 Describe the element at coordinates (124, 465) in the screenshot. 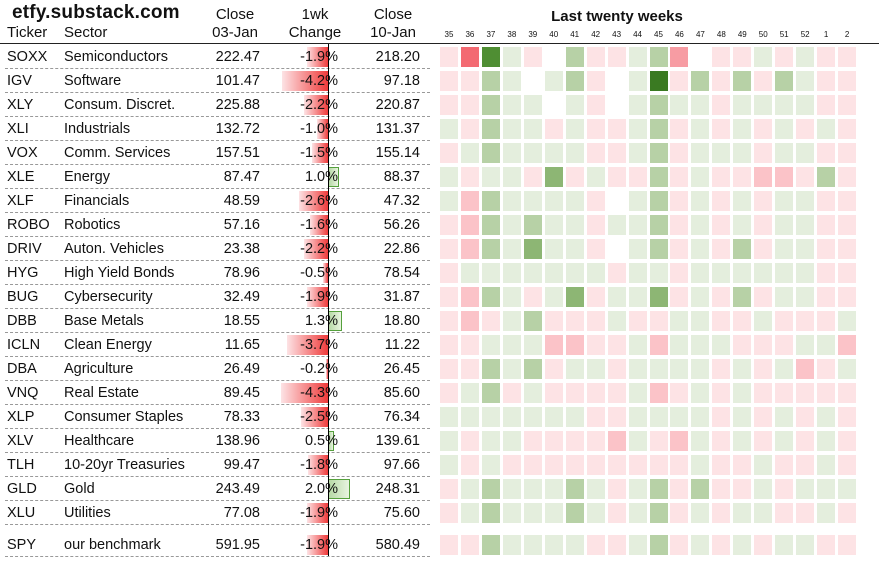

I see `sector-cell: 10-20yr Treasuries` at that location.